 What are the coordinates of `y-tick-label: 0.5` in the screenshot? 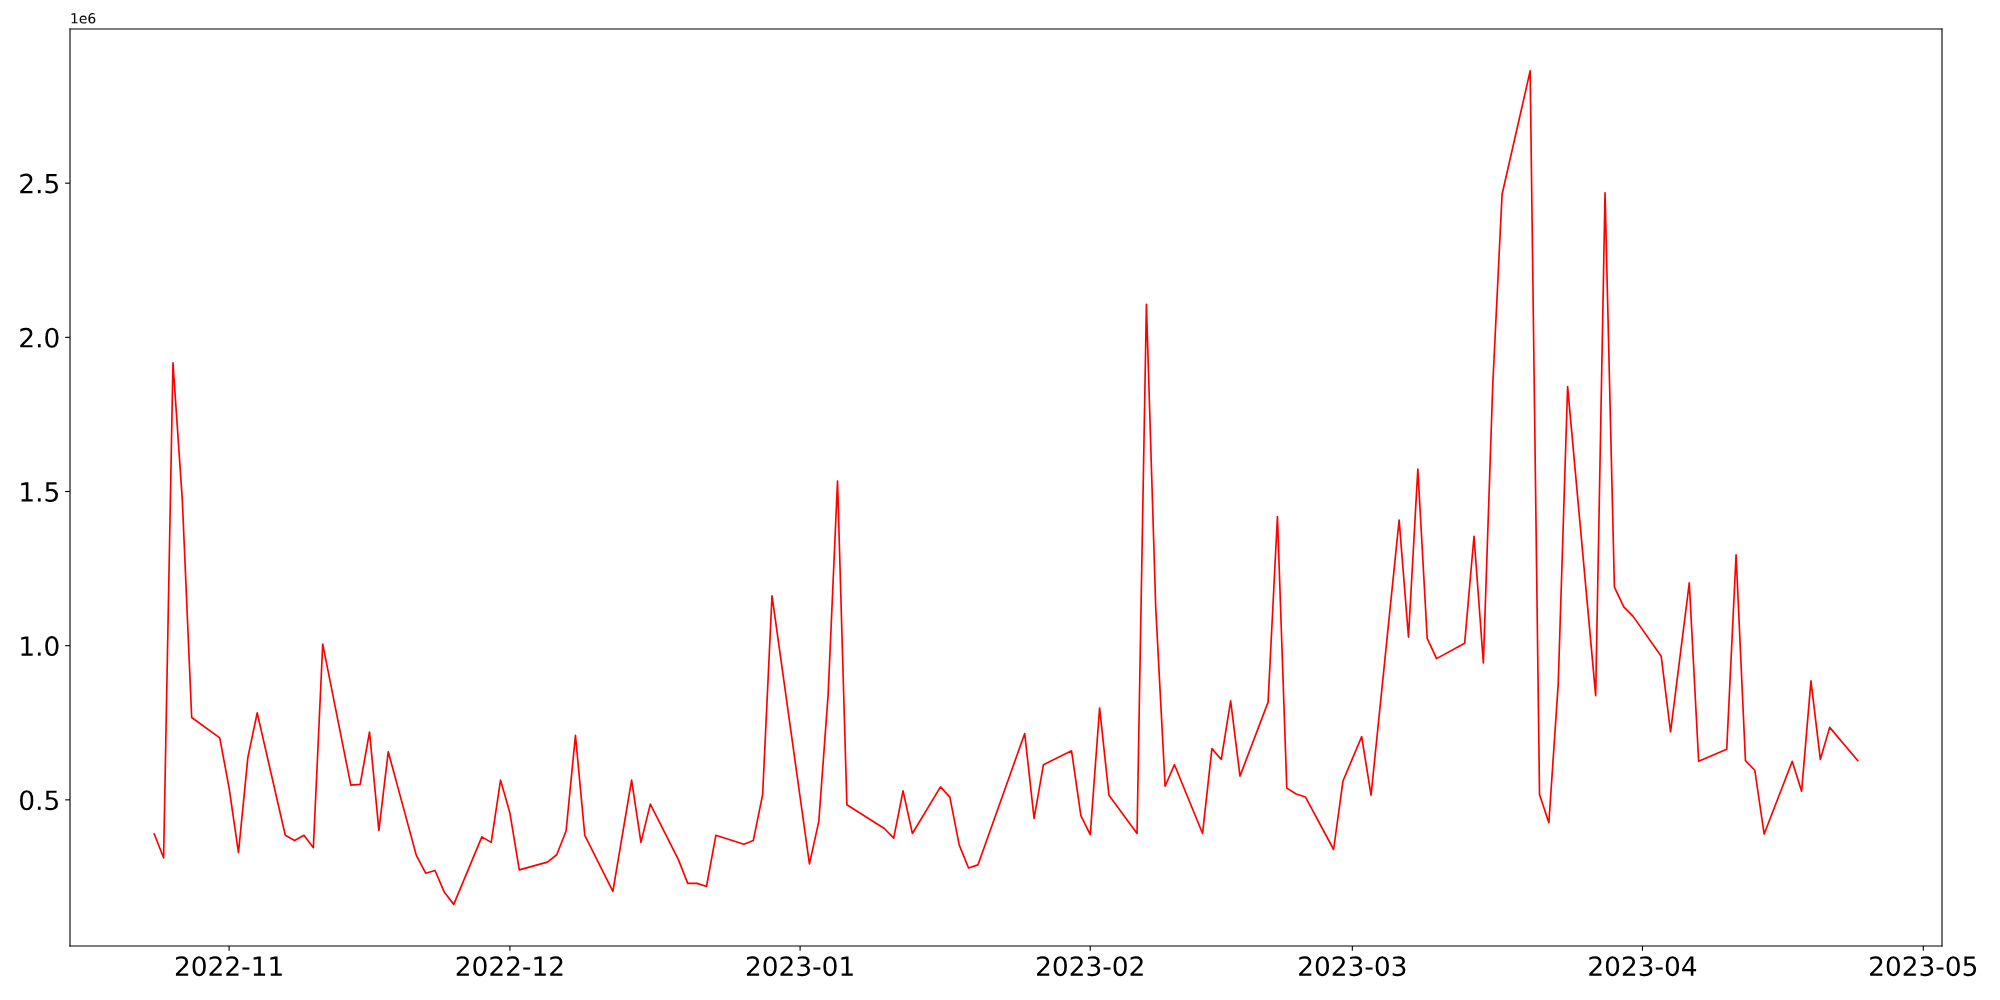 It's located at (39, 800).